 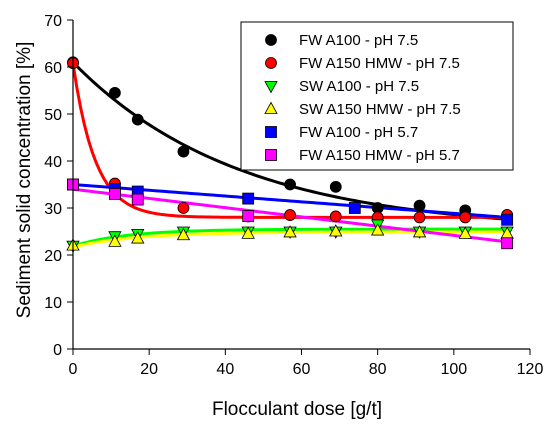 I want to click on x-tick-label: 40, so click(x=225, y=369).